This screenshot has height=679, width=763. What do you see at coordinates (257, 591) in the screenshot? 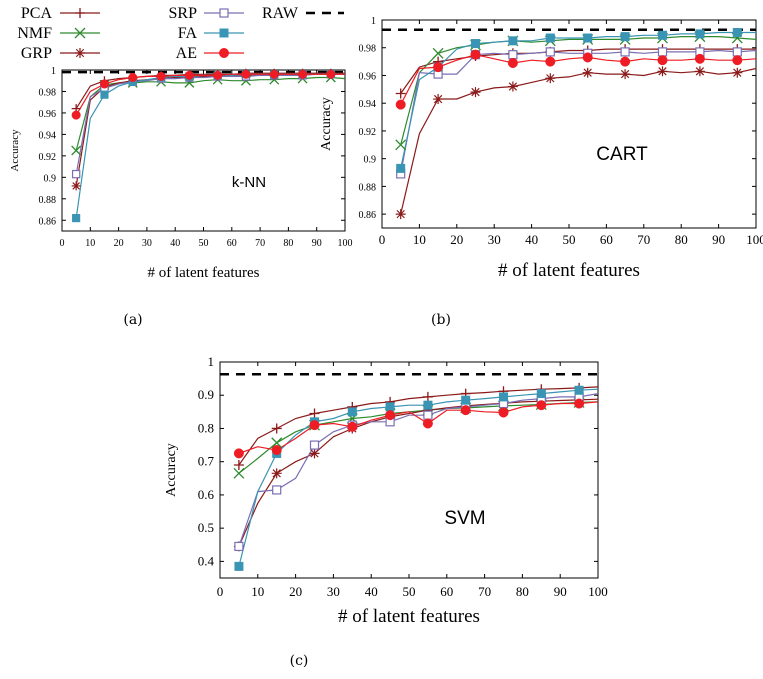
I see `x-tick-label: 10` at bounding box center [257, 591].